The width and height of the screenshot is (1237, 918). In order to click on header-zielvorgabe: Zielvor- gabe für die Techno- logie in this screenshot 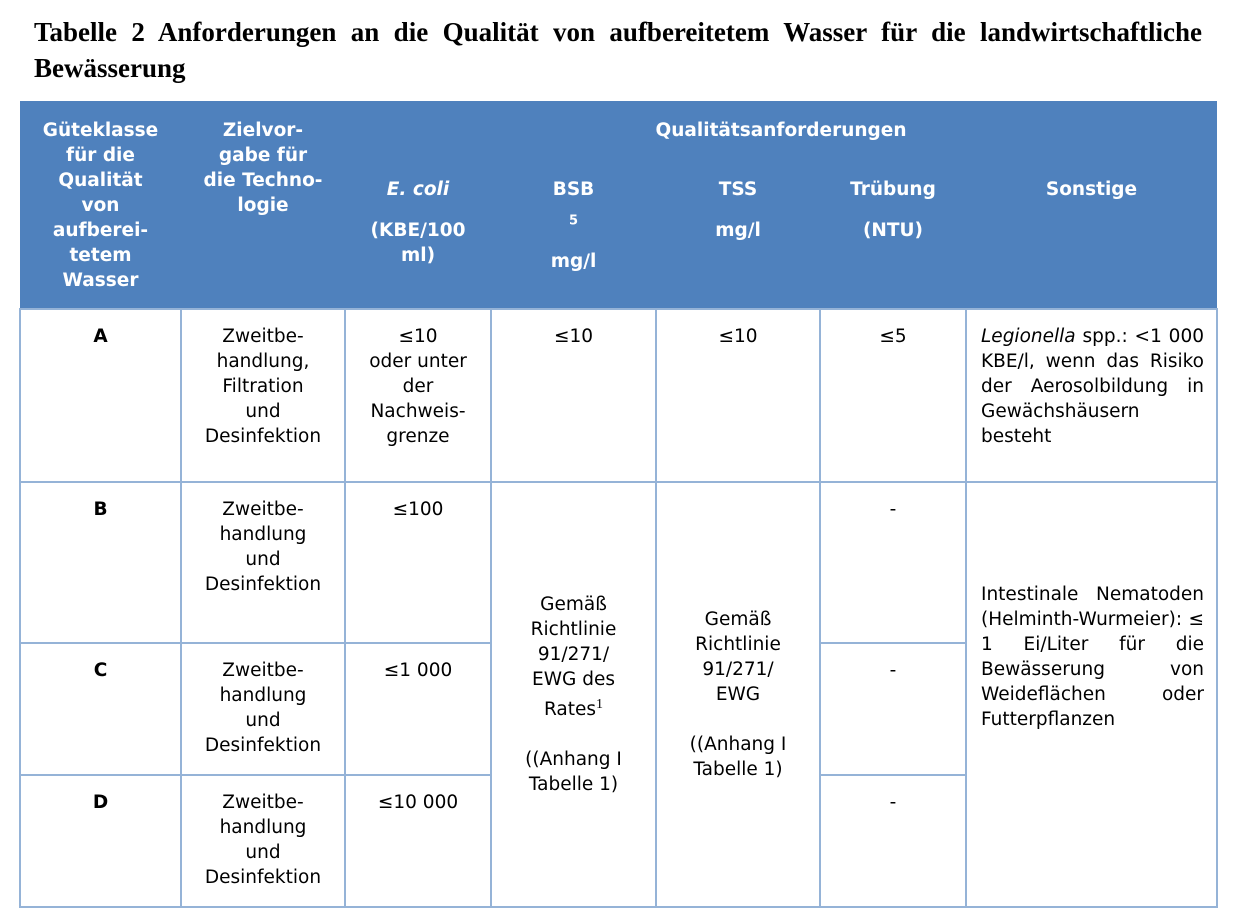, I will do `click(263, 205)`.